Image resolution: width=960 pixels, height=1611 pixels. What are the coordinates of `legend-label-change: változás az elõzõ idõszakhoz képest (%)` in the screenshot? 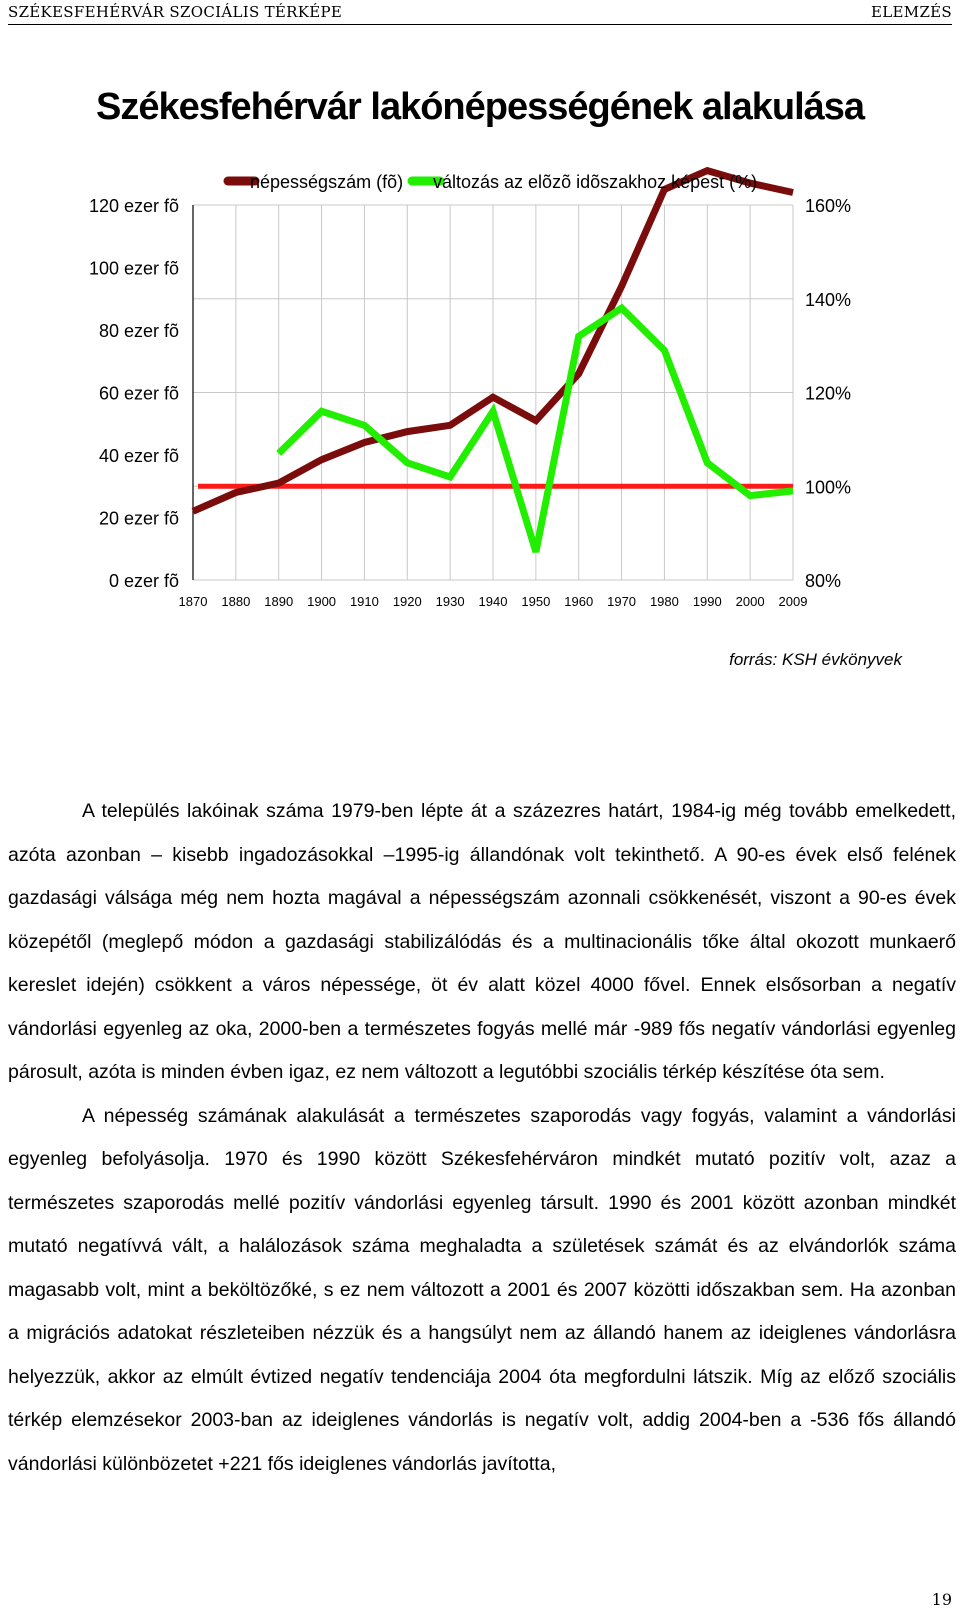 It's located at (595, 182).